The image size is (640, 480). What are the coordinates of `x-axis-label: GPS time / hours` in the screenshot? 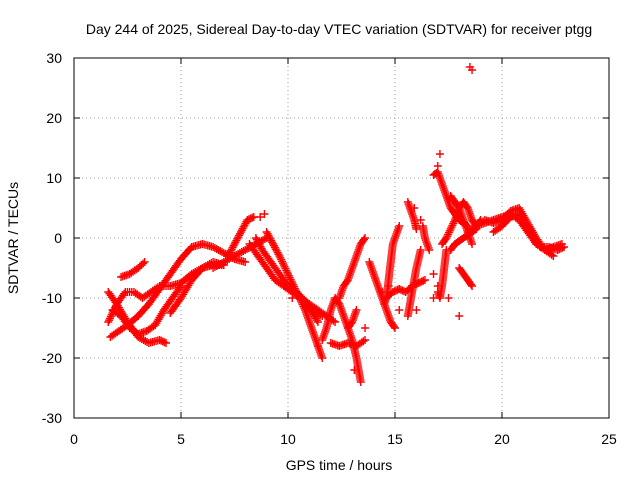 It's located at (339, 465).